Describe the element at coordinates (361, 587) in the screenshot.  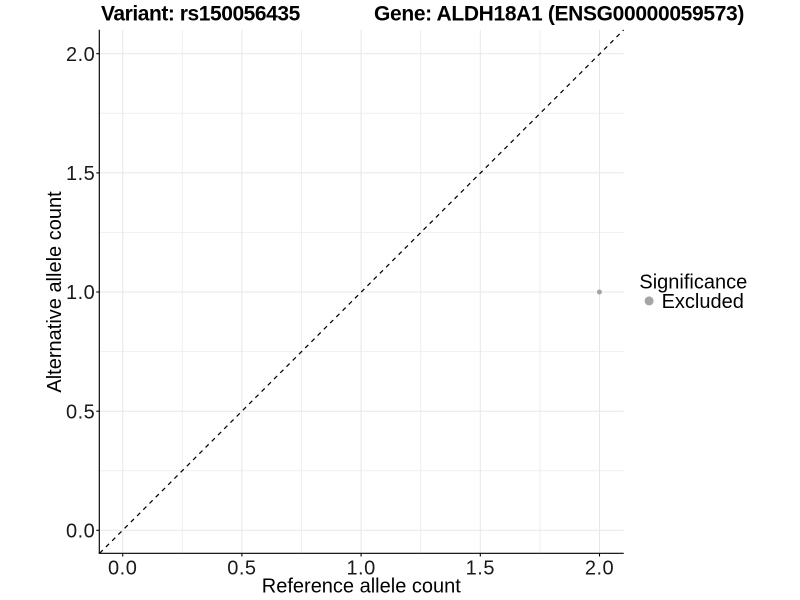
I see `svg-text: Reference allele count` at that location.